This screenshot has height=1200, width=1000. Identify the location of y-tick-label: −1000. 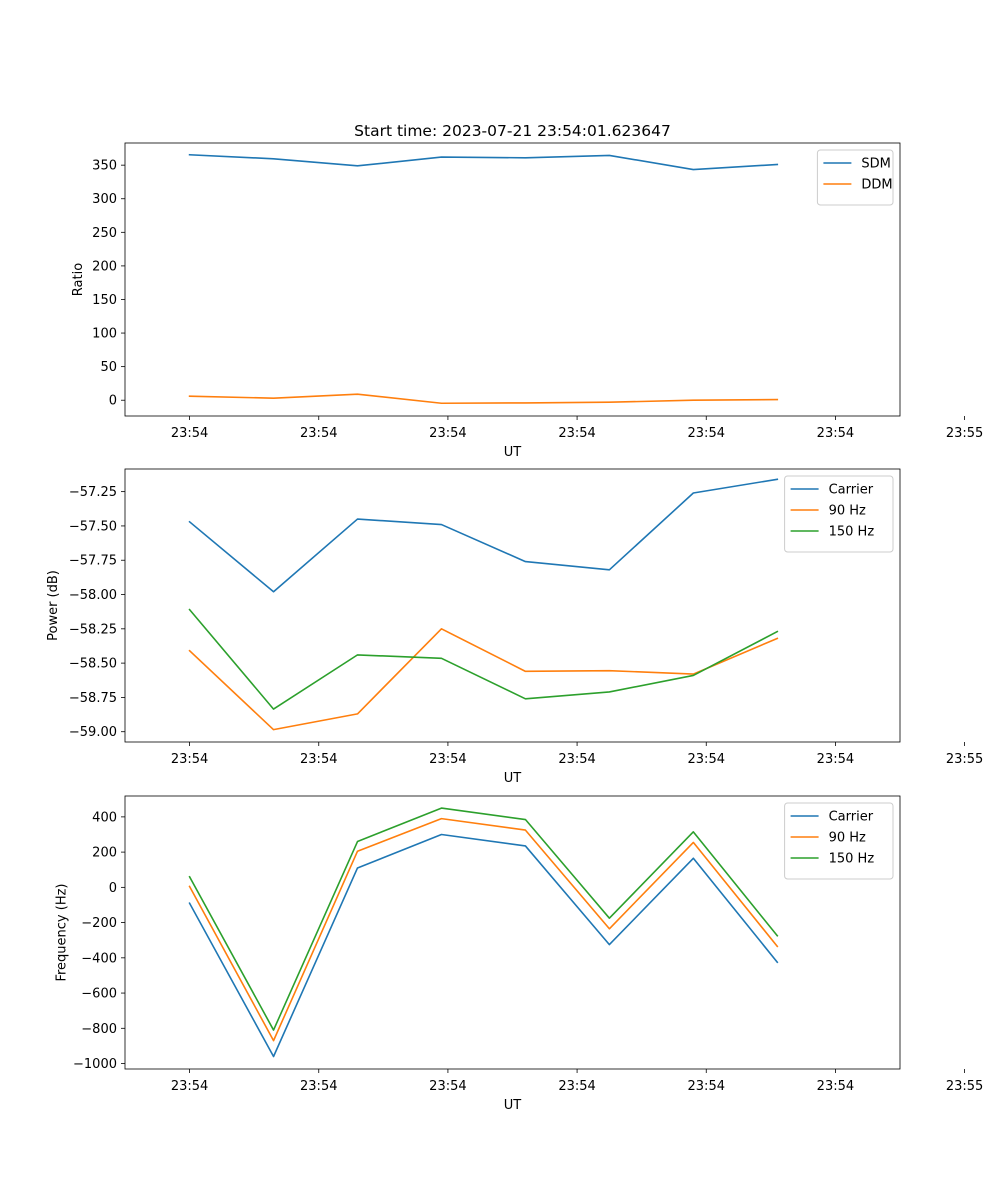
(95, 1064).